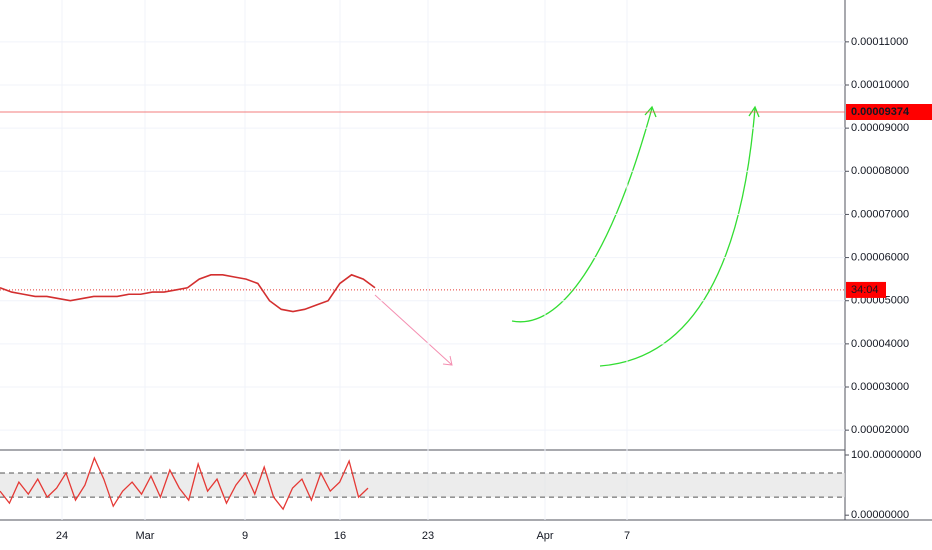  What do you see at coordinates (880, 112) in the screenshot?
I see `price-label: 0.00009374` at bounding box center [880, 112].